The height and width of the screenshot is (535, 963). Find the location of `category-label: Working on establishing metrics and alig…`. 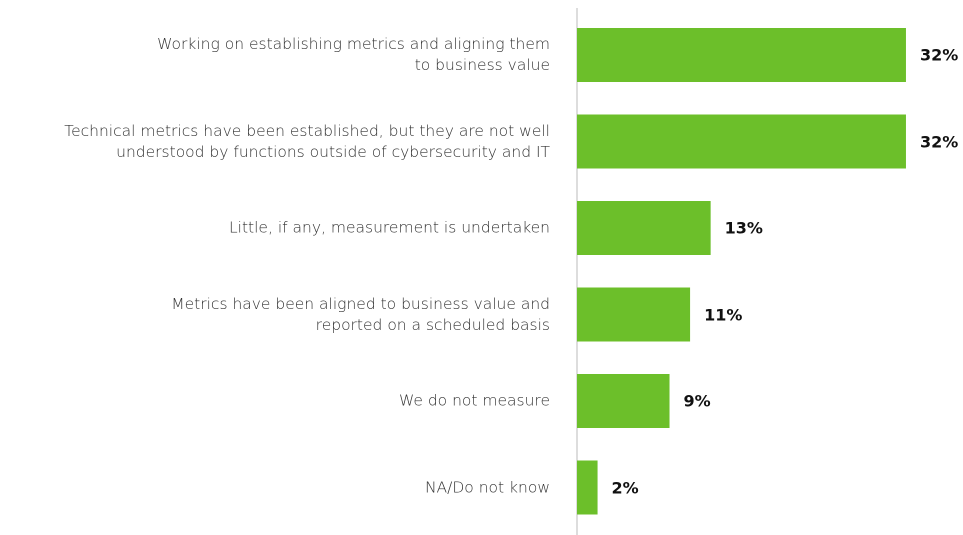

category-label: Working on establishing metrics and alig… is located at coordinates (353, 54).